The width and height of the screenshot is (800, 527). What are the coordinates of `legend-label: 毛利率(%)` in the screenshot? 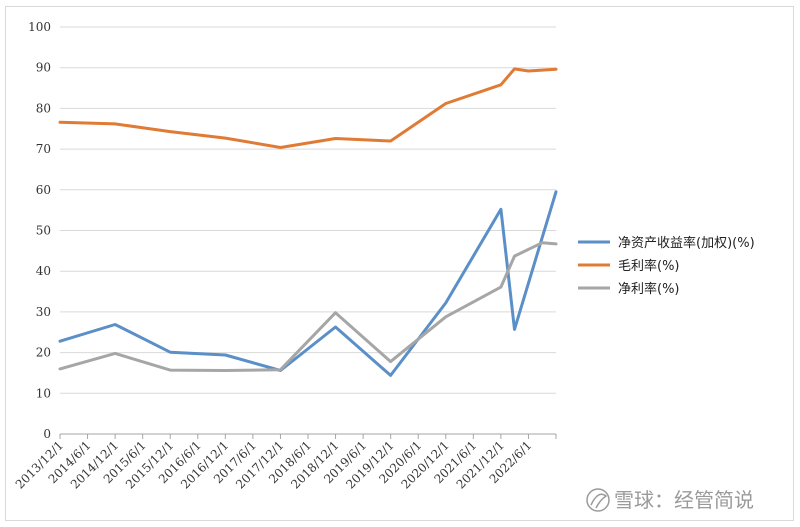 It's located at (649, 266).